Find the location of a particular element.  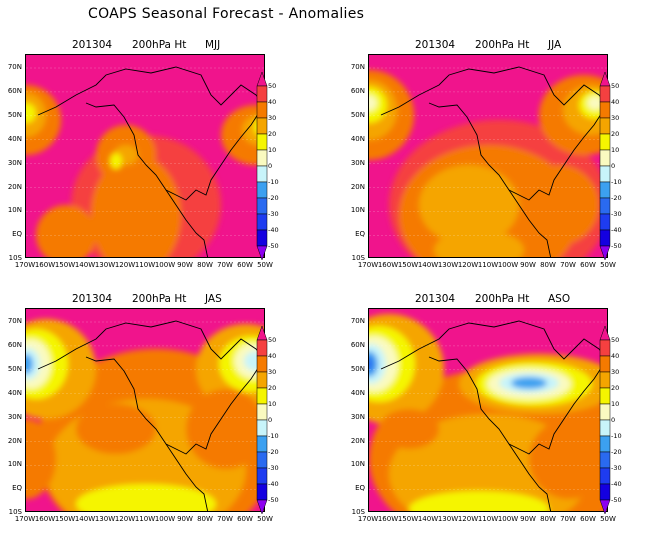

figure-title: COAPS Seasonal Forecast - Anomalies is located at coordinates (226, 14).